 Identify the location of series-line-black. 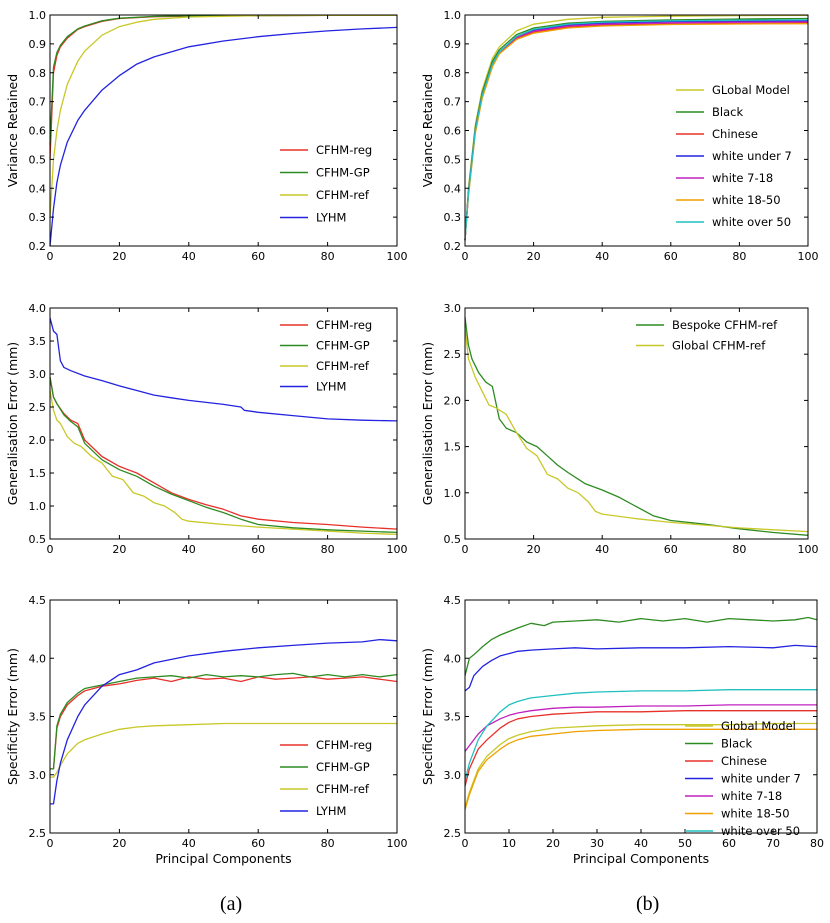
(641, 646).